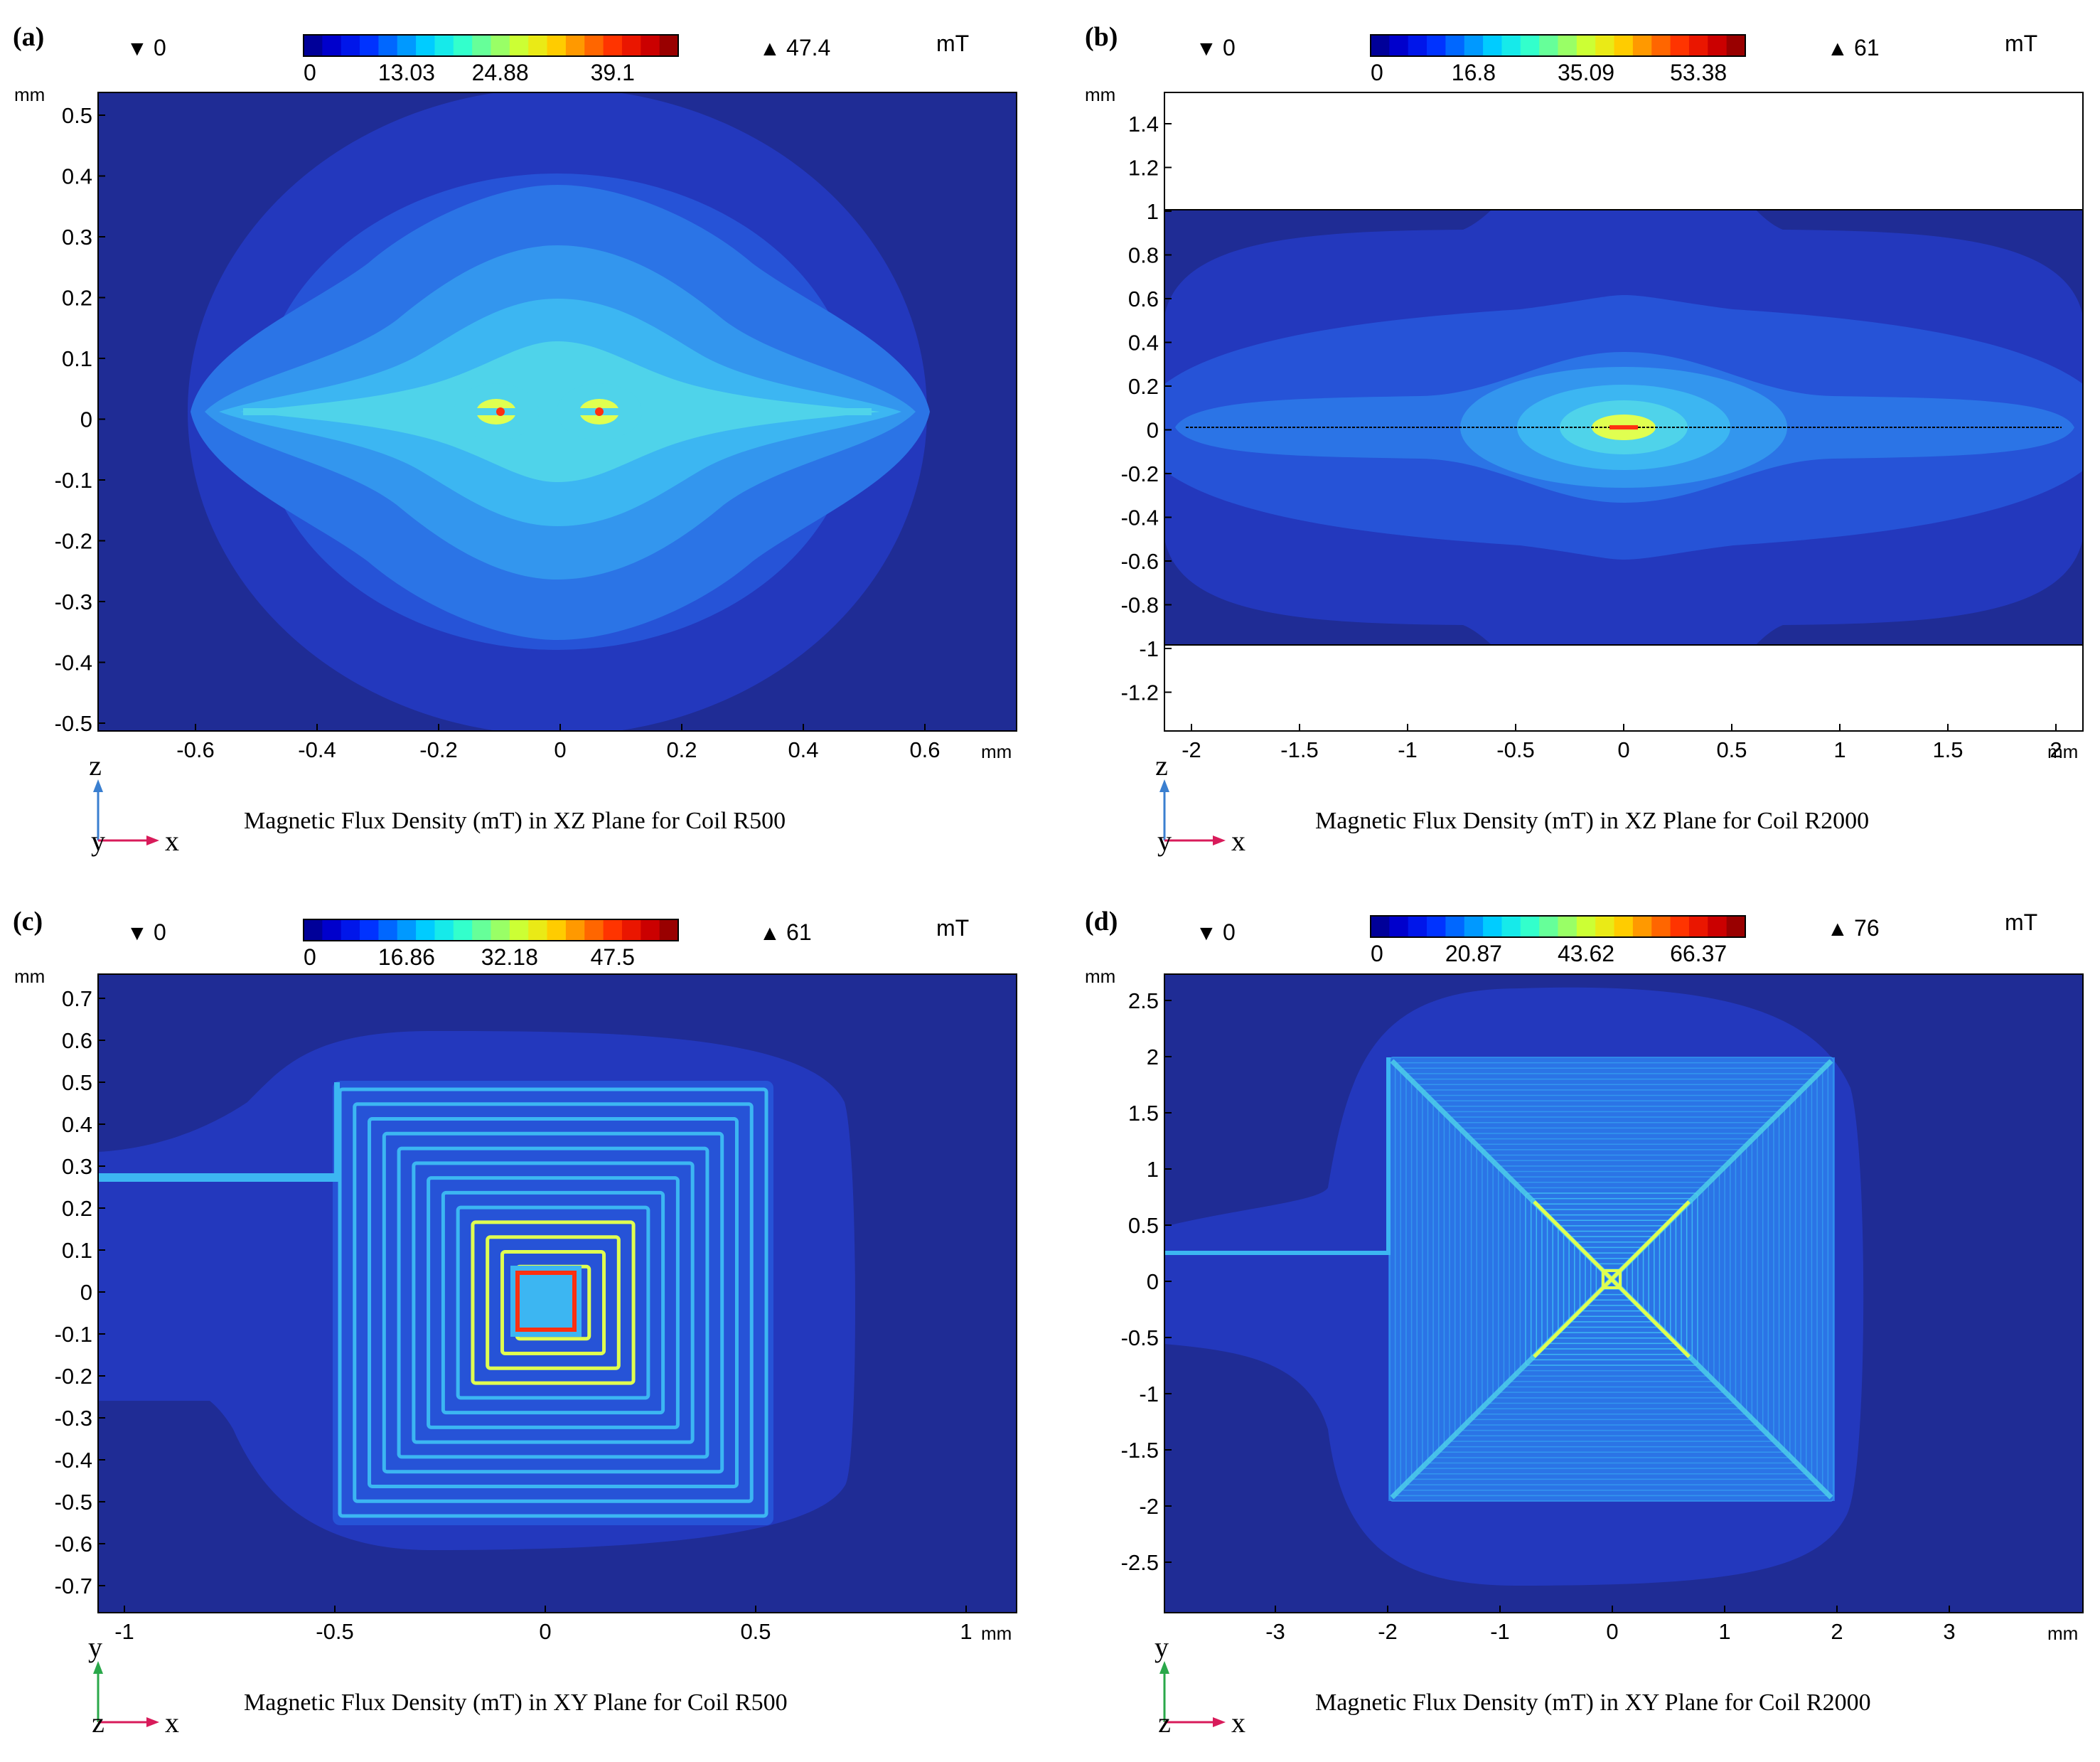 The image size is (2100, 1762). I want to click on y-tick-label: 0.1, so click(77, 358).